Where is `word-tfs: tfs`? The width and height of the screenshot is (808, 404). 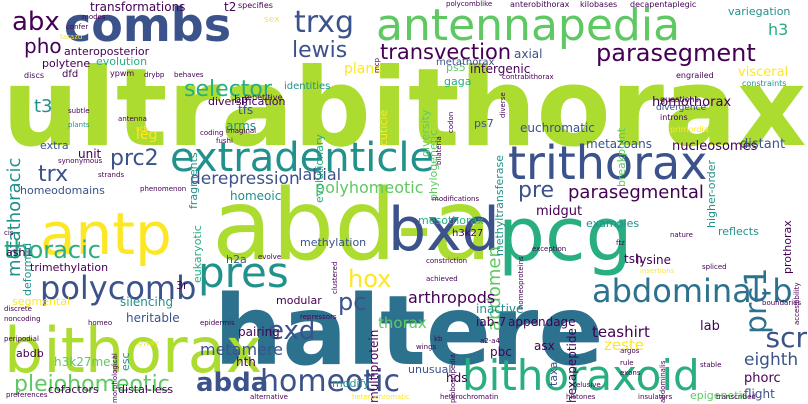 word-tfs: tfs is located at coordinates (246, 110).